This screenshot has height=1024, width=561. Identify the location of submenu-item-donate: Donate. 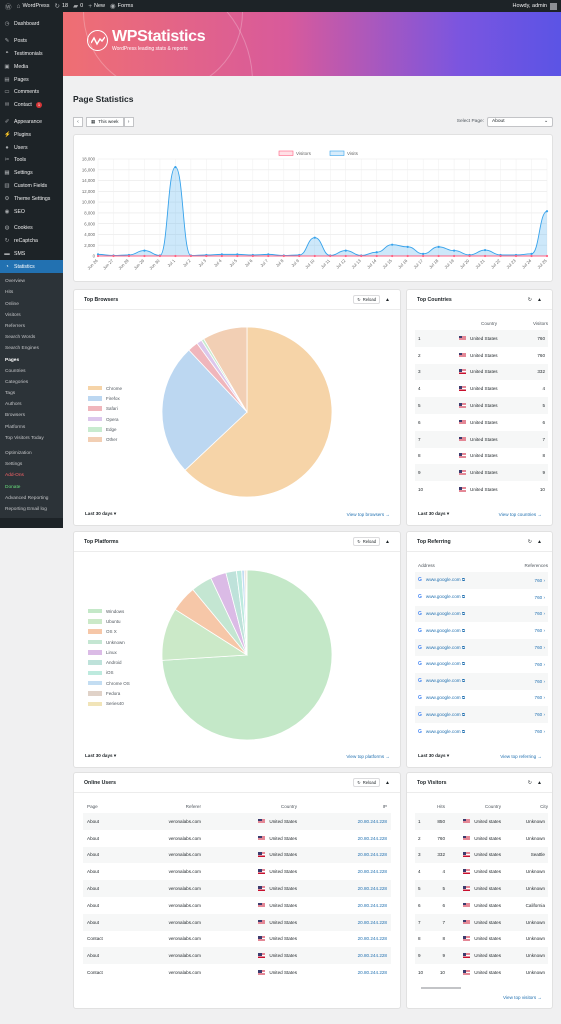
(13, 487).